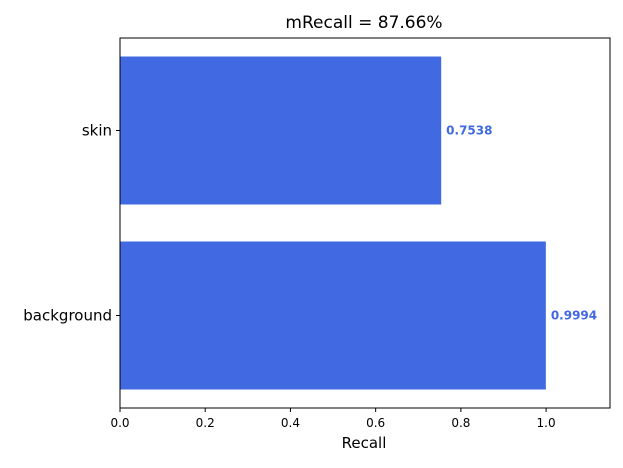 The width and height of the screenshot is (623, 468). Describe the element at coordinates (363, 23) in the screenshot. I see `chart-title: mRecall = 87.66%` at that location.